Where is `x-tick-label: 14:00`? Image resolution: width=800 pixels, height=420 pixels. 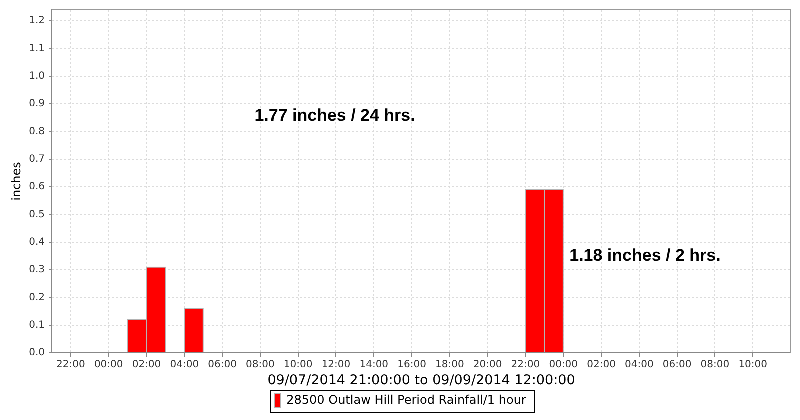 x-tick-label: 14:00 is located at coordinates (374, 365).